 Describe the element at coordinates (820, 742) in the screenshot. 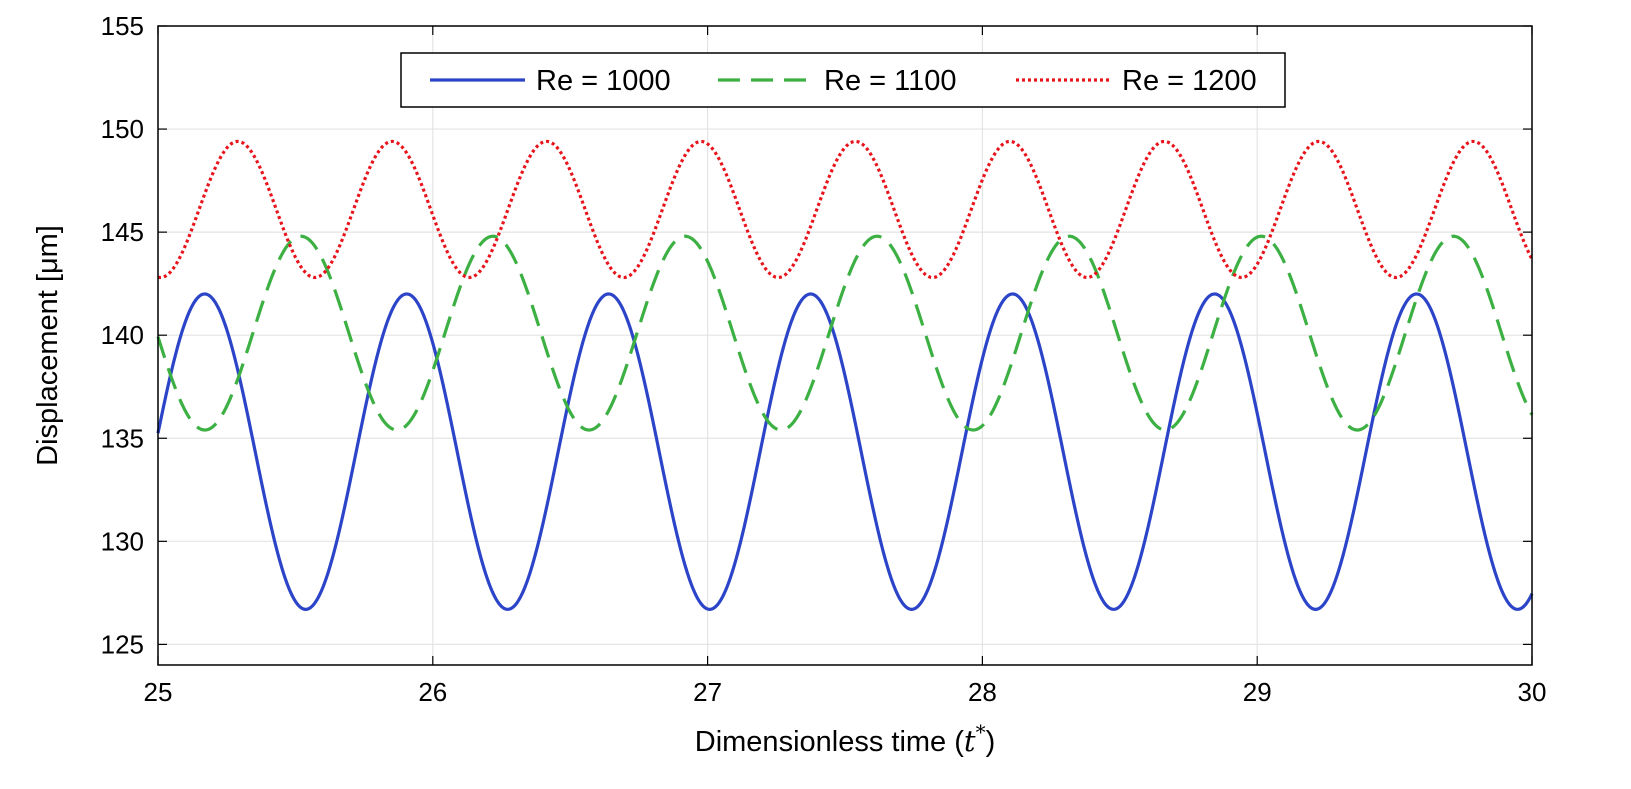

I see `x-axis-label-text: Dimensionless time` at that location.